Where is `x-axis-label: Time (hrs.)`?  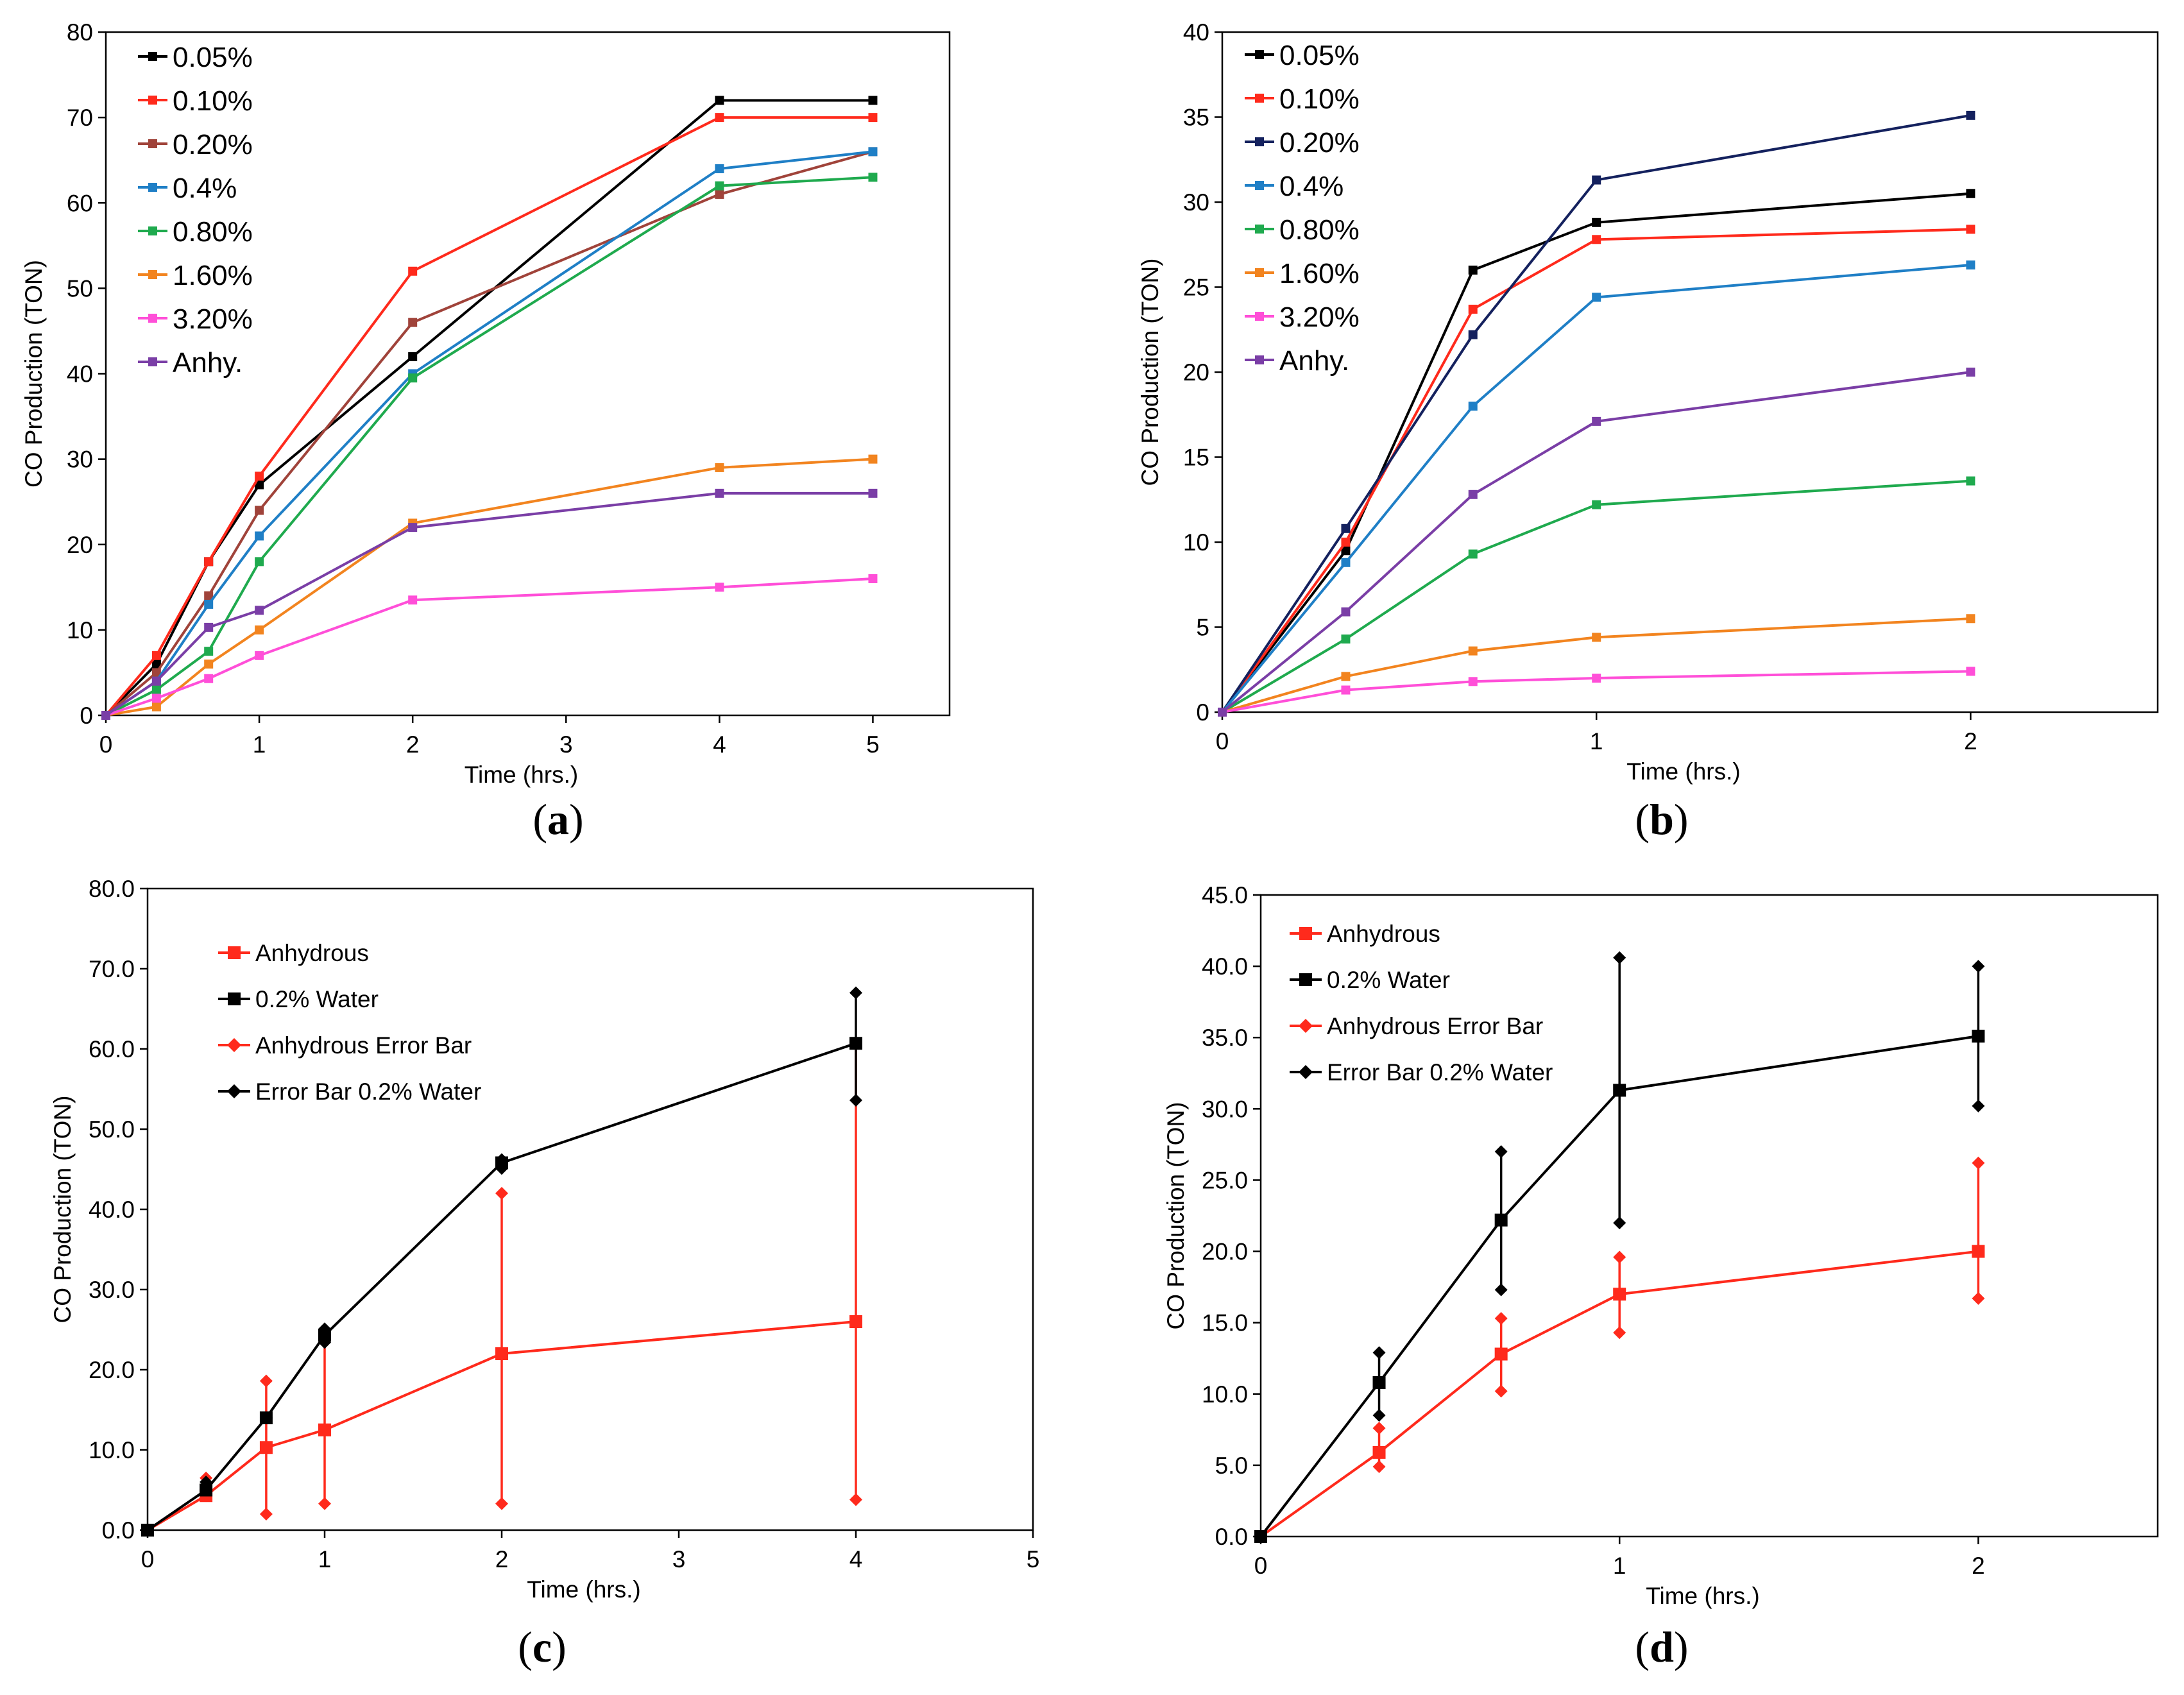 x-axis-label: Time (hrs.) is located at coordinates (521, 775).